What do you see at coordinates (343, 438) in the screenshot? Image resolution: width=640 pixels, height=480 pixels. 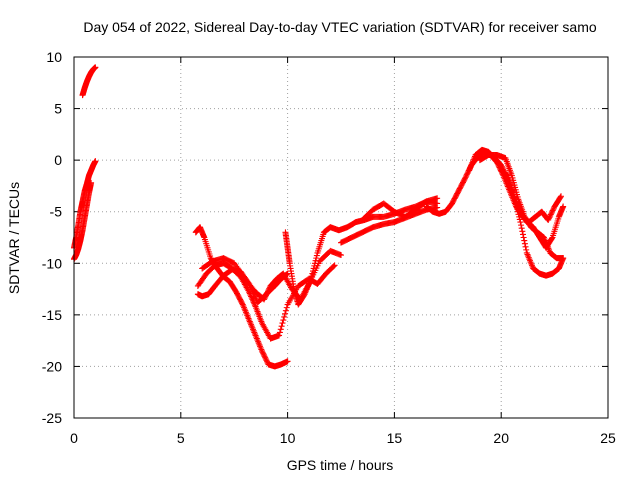 I see `x-tick-labels: 0 5 10 15 20 25` at bounding box center [343, 438].